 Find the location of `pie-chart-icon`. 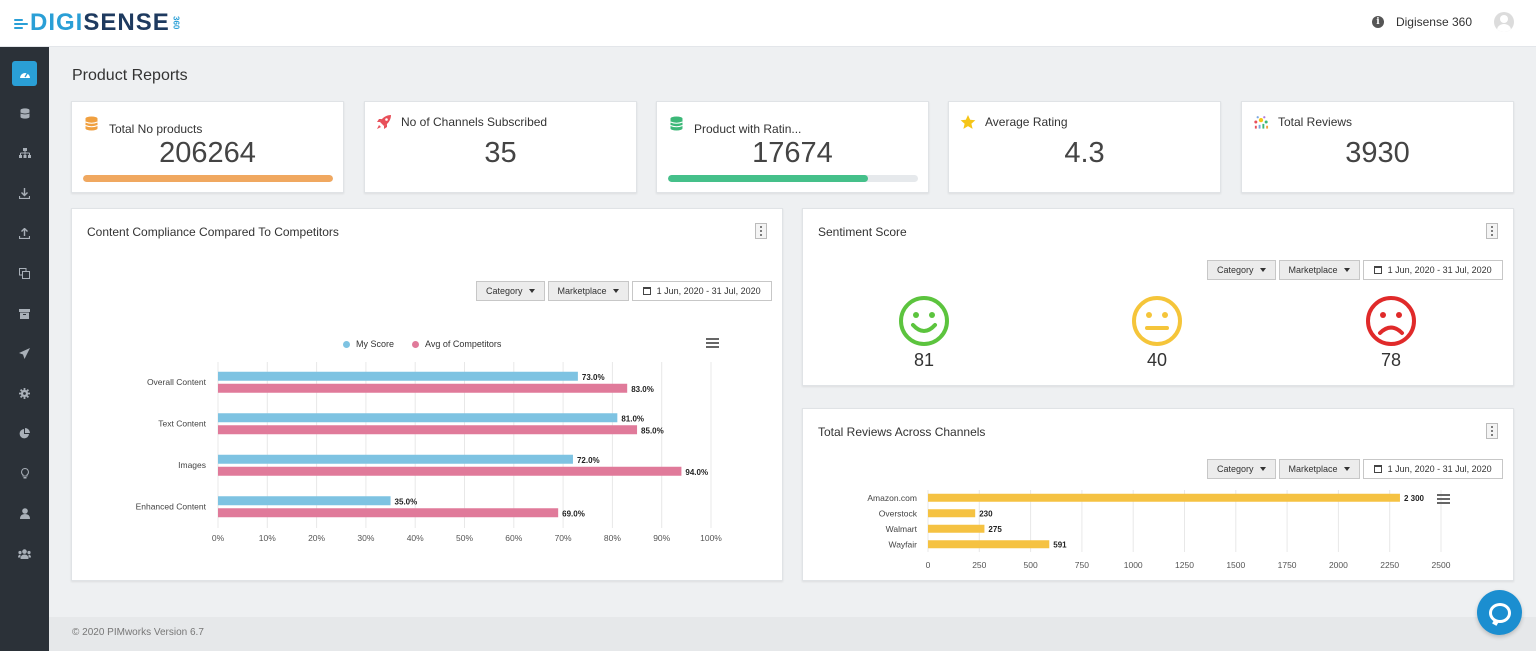

pie-chart-icon is located at coordinates (24, 433).